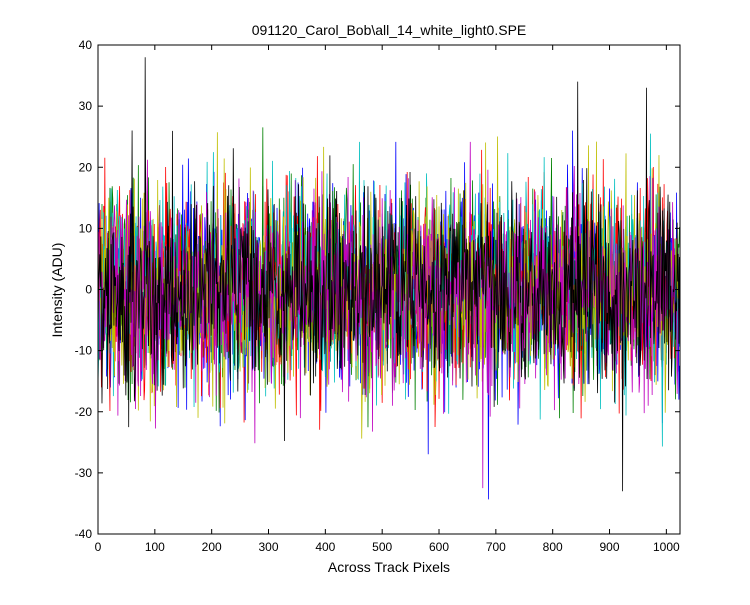  I want to click on y-tick-label: 30, so click(86, 106).